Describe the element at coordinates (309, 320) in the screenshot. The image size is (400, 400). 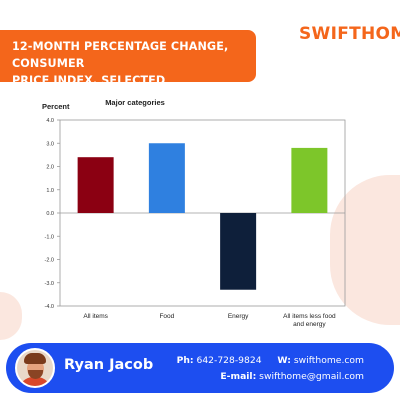
I see `x-tick-label: All items less food and energy` at that location.